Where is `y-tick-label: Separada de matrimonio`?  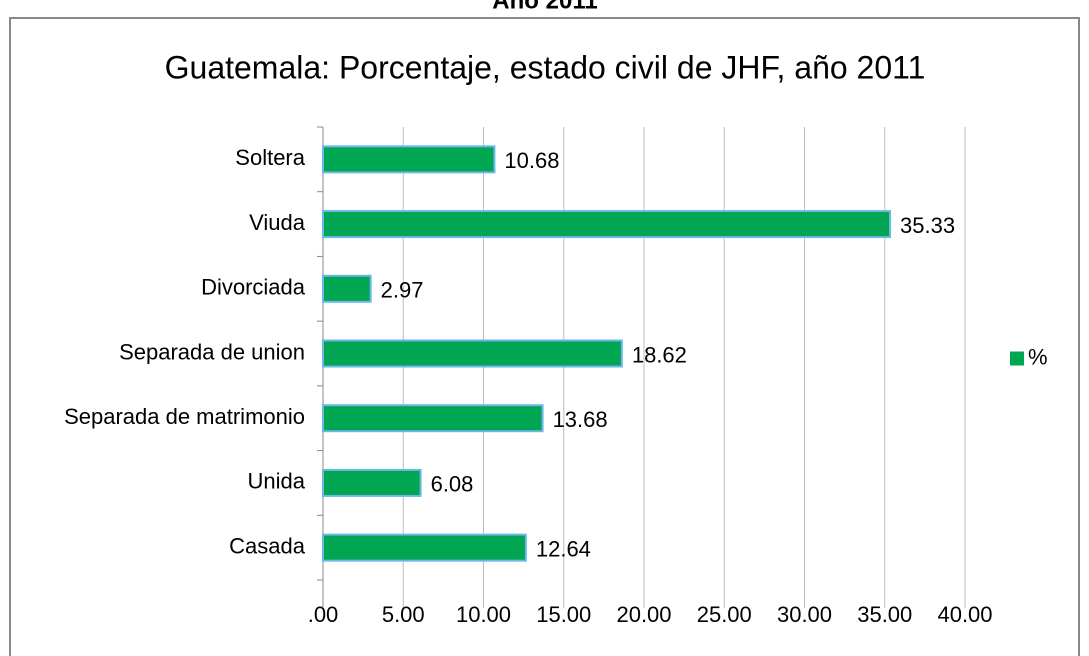 y-tick-label: Separada de matrimonio is located at coordinates (184, 416).